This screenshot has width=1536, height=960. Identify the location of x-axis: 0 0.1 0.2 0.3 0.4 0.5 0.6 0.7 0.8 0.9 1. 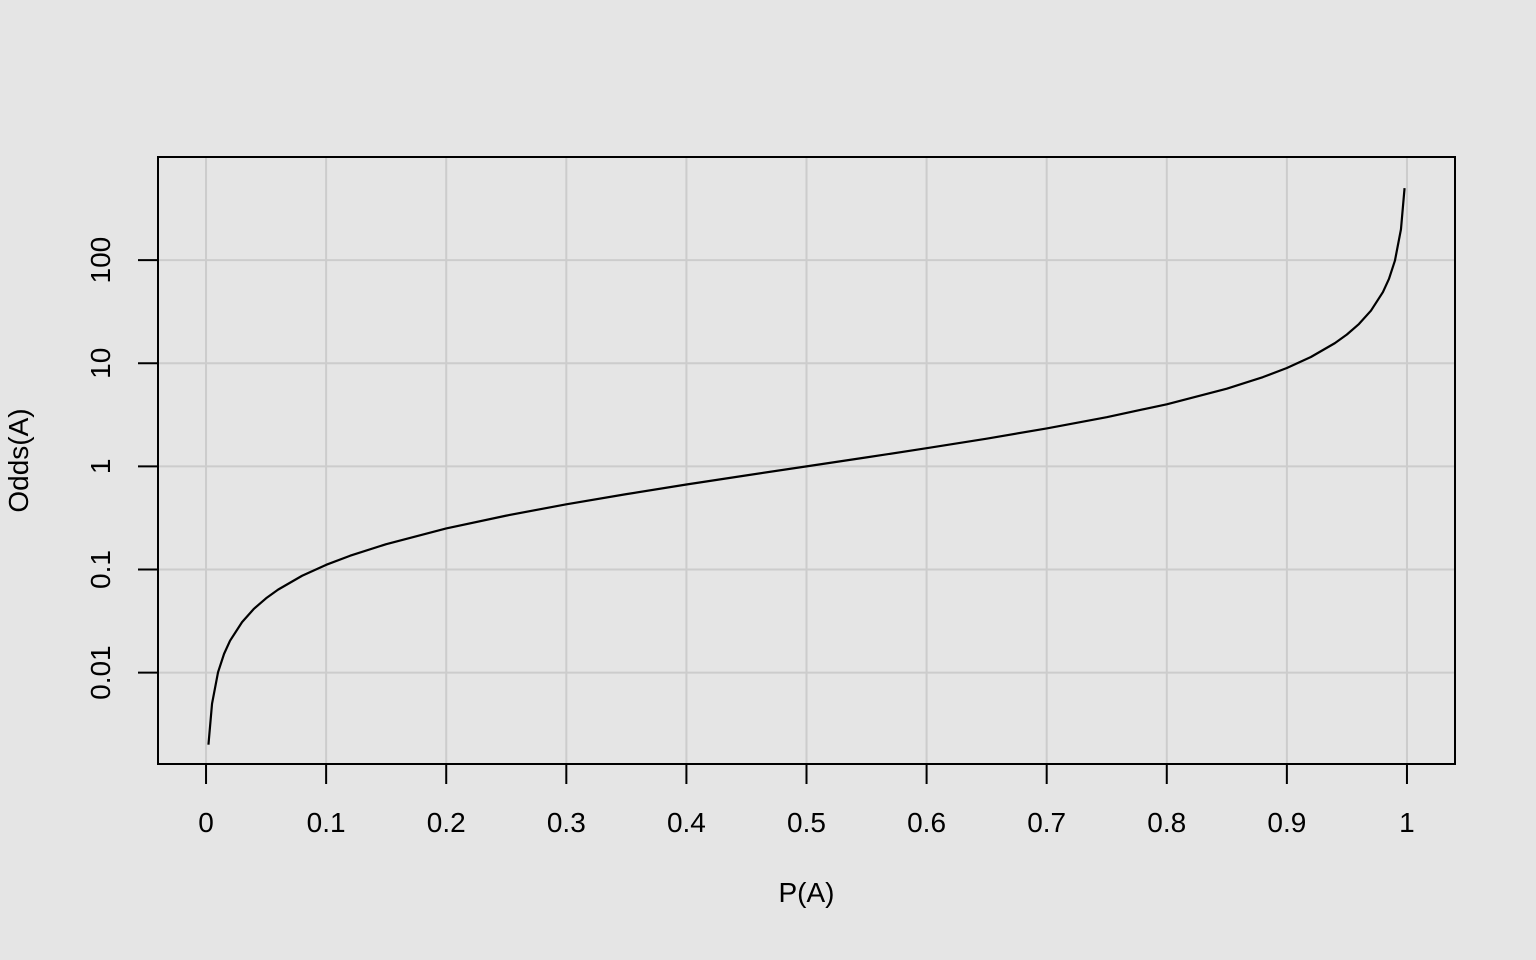
(806, 801).